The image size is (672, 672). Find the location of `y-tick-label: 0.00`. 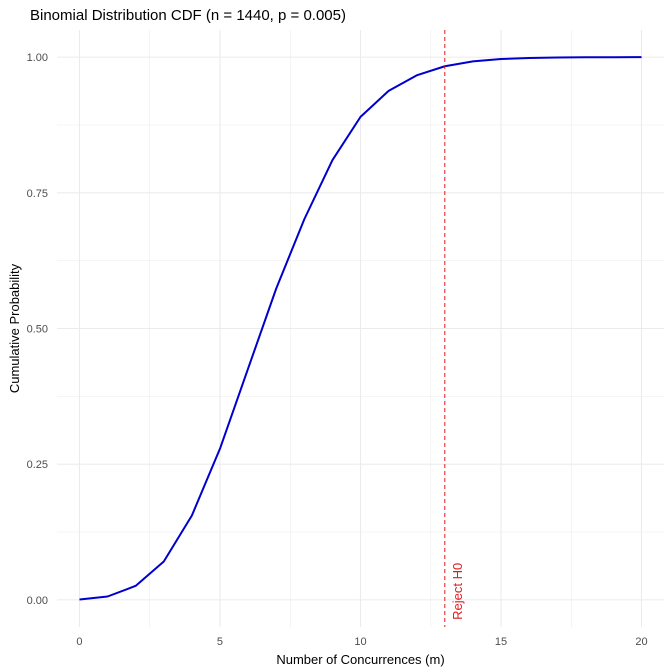

y-tick-label: 0.00 is located at coordinates (37, 601).